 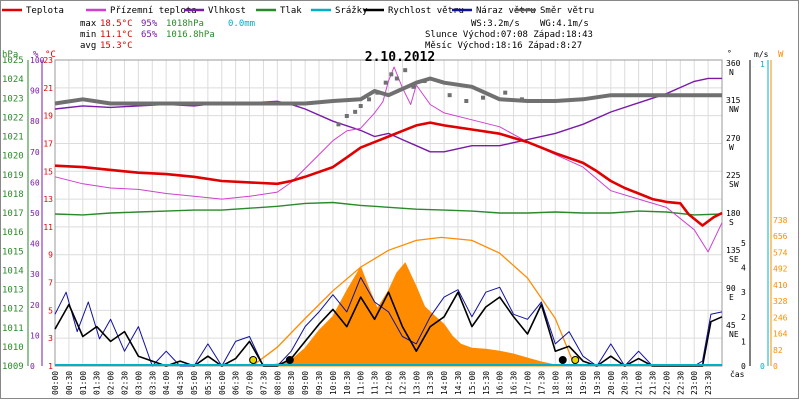 What do you see at coordinates (731, 288) in the screenshot?
I see `axis-direction-tick: 90` at bounding box center [731, 288].